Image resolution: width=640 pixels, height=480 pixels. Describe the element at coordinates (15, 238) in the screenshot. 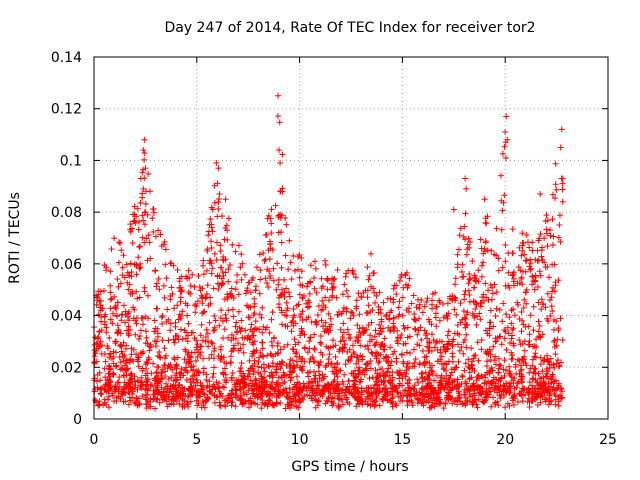

I see `y-axis-label: ROTI / TECUs` at that location.